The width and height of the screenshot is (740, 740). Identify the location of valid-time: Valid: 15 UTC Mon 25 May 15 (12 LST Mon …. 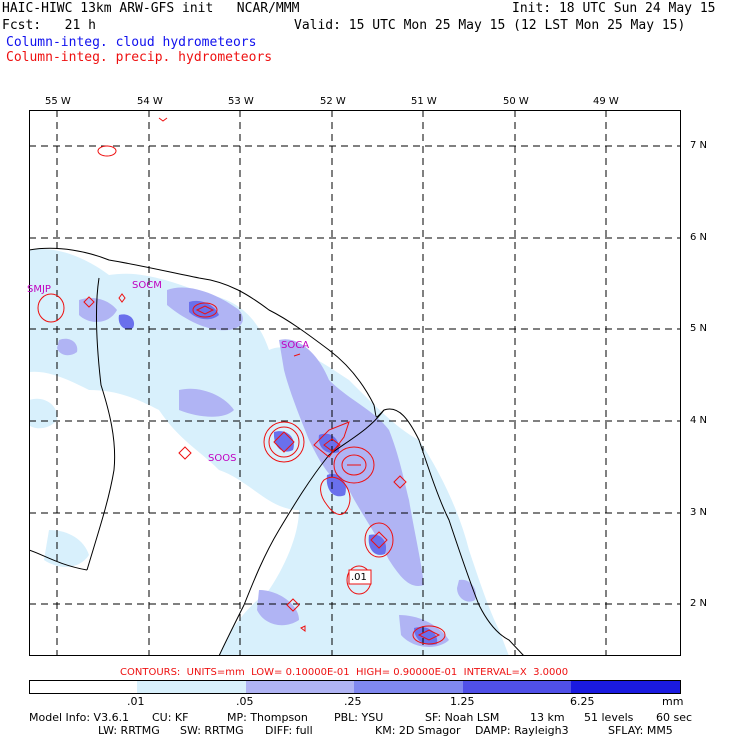
(490, 25).